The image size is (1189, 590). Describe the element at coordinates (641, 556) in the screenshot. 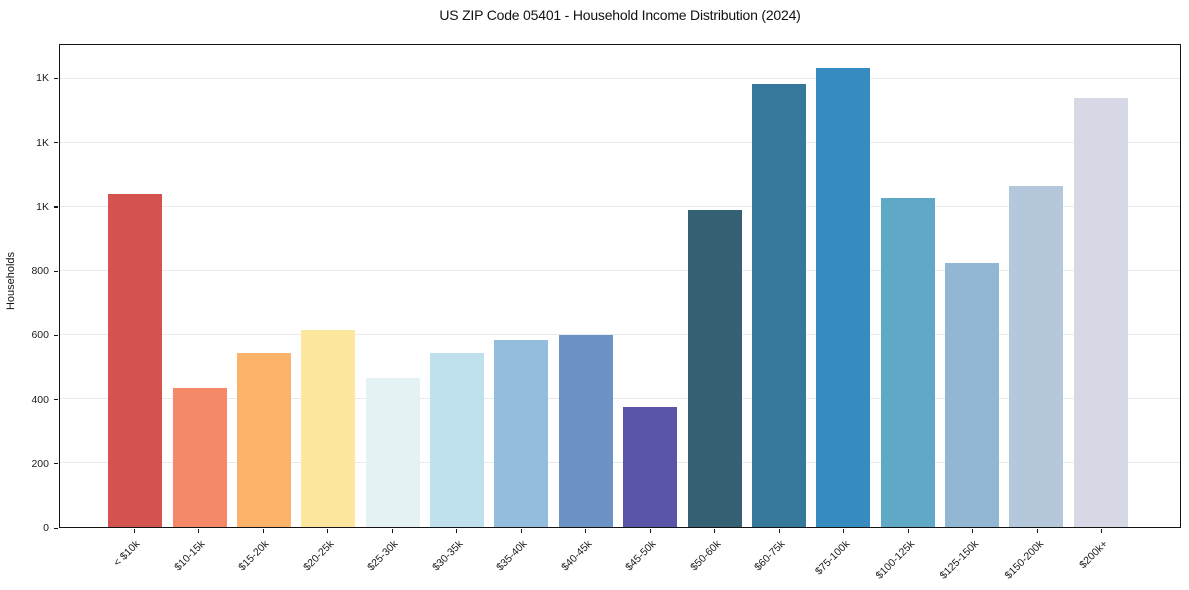

I see `x-tick-label: $45-50k` at that location.